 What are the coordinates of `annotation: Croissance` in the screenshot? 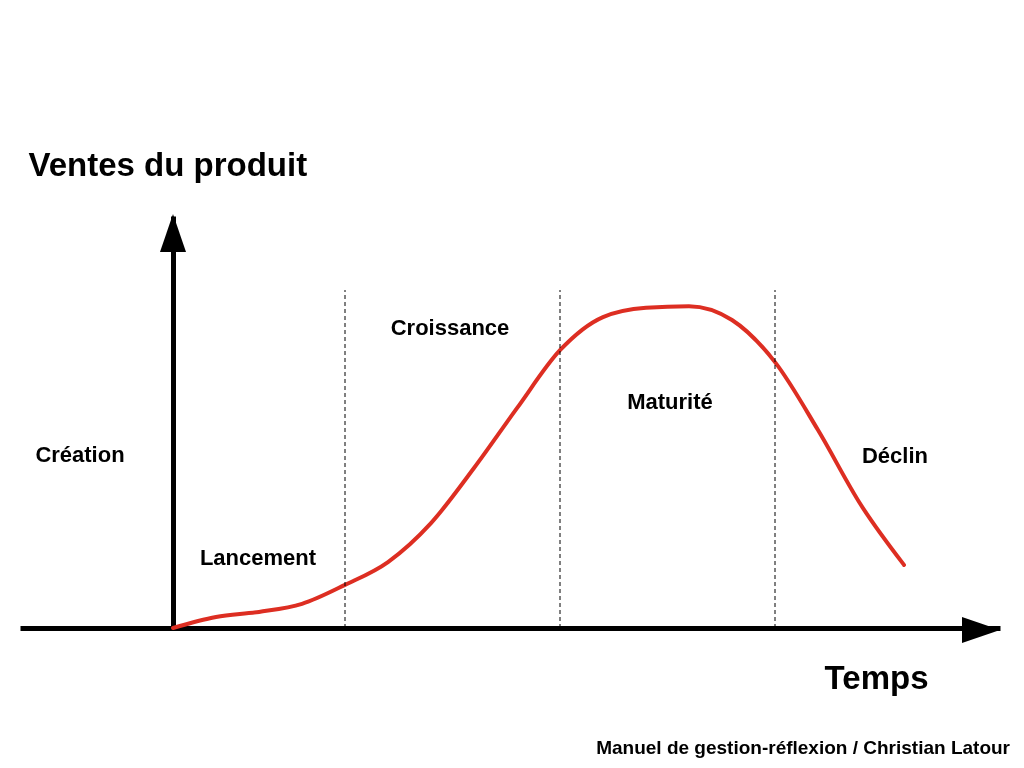 It's located at (450, 327).